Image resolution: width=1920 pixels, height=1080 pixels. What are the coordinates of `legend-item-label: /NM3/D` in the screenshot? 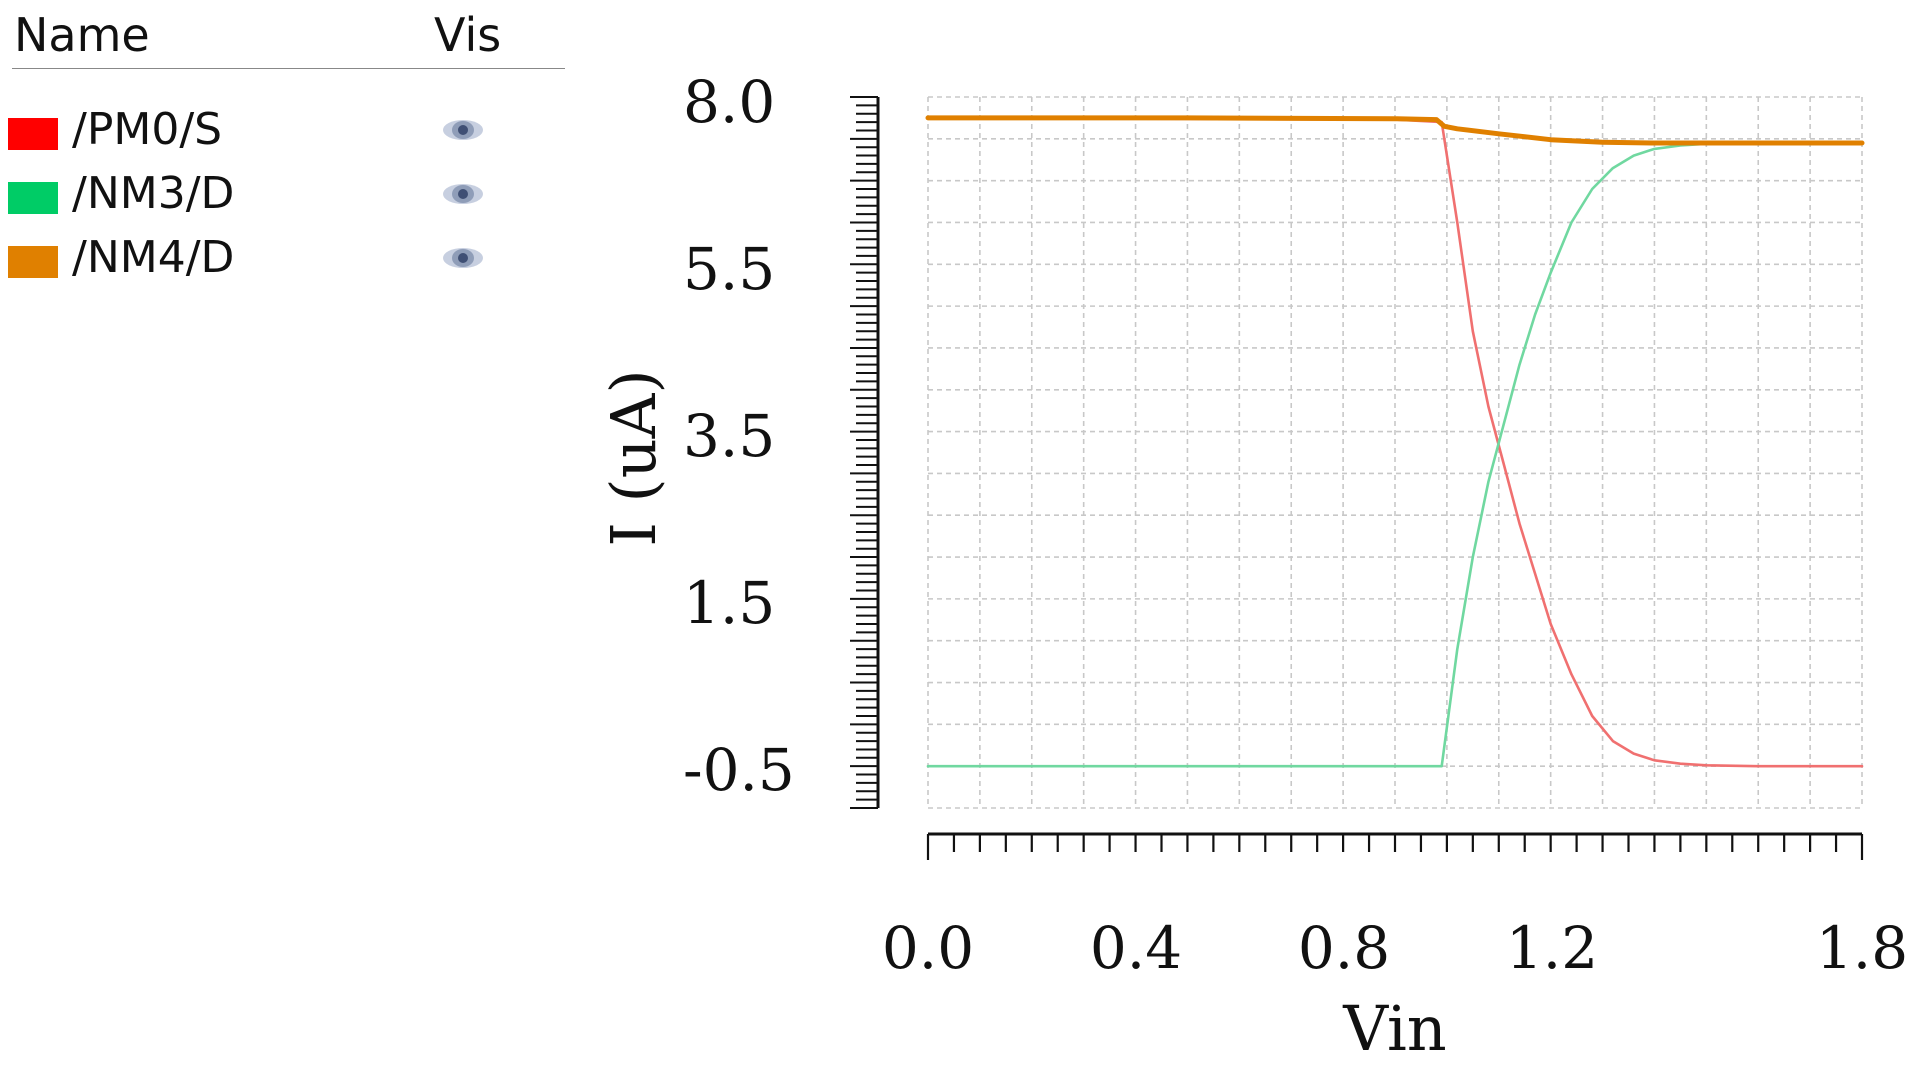 It's located at (153, 193).